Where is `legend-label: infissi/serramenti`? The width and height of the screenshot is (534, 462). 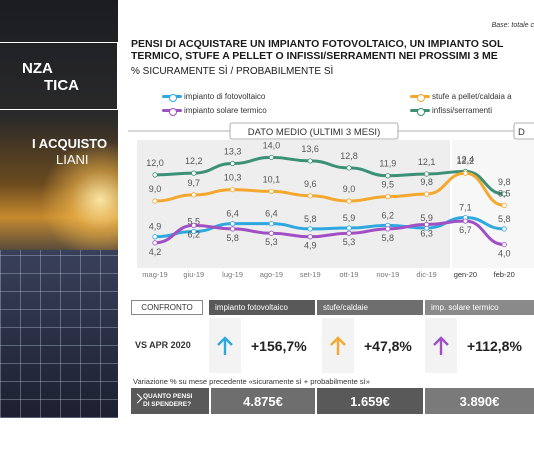
legend-label: infissi/serramenti is located at coordinates (462, 110).